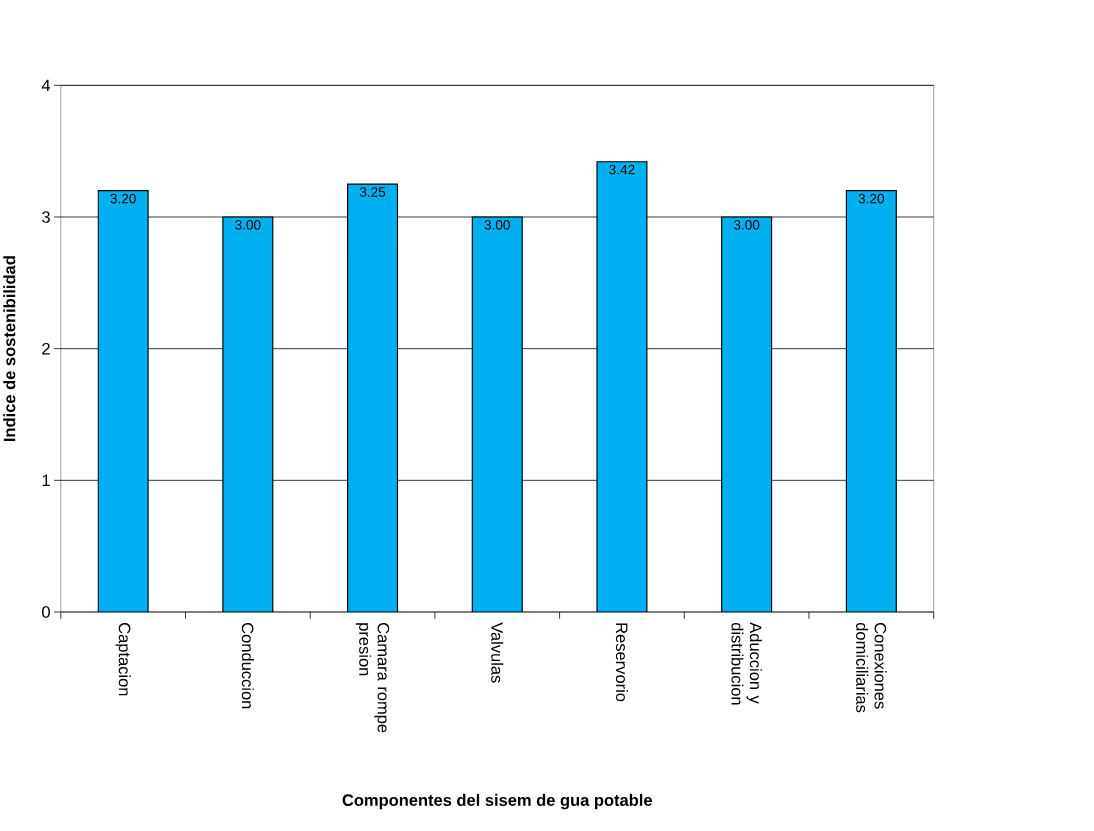 The image size is (1094, 831). What do you see at coordinates (746, 663) in the screenshot?
I see `x-tick-label: Aduccion y distribucion` at bounding box center [746, 663].